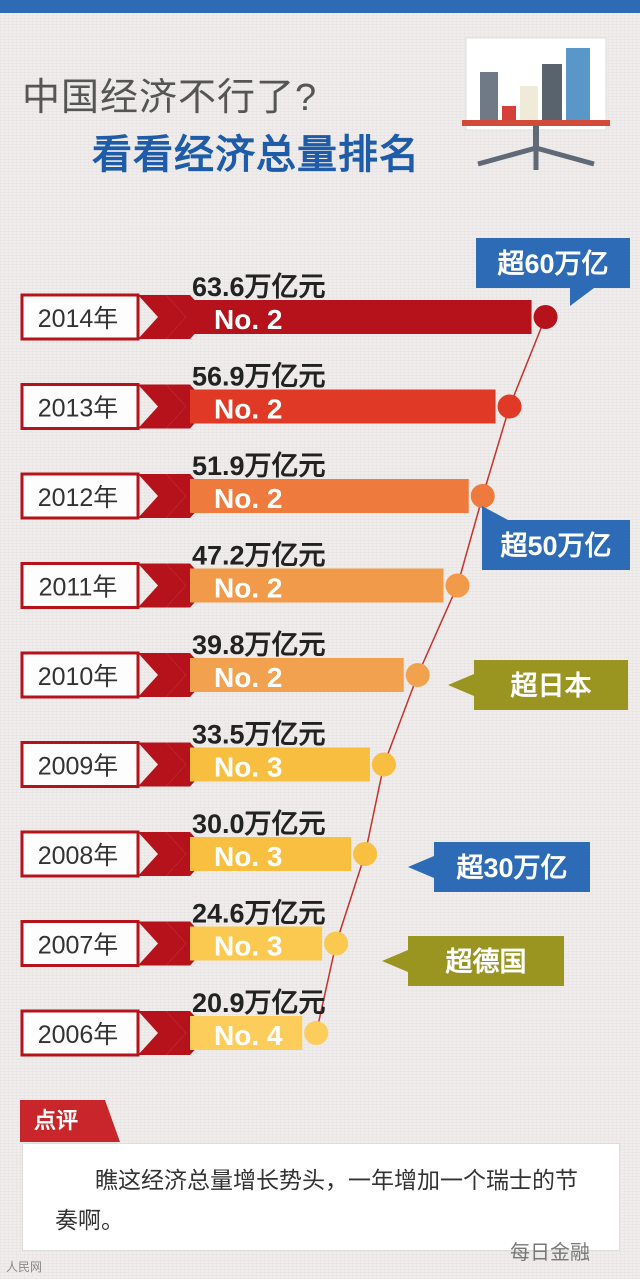 This screenshot has width=640, height=1279. What do you see at coordinates (259, 824) in the screenshot?
I see `value-label: 30.0万亿元` at bounding box center [259, 824].